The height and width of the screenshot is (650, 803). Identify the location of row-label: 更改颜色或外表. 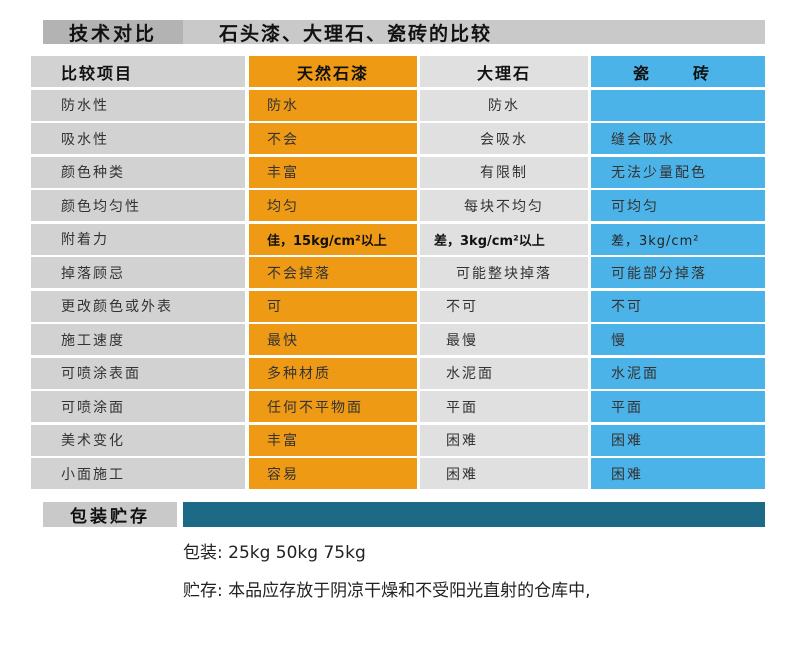
(138, 306).